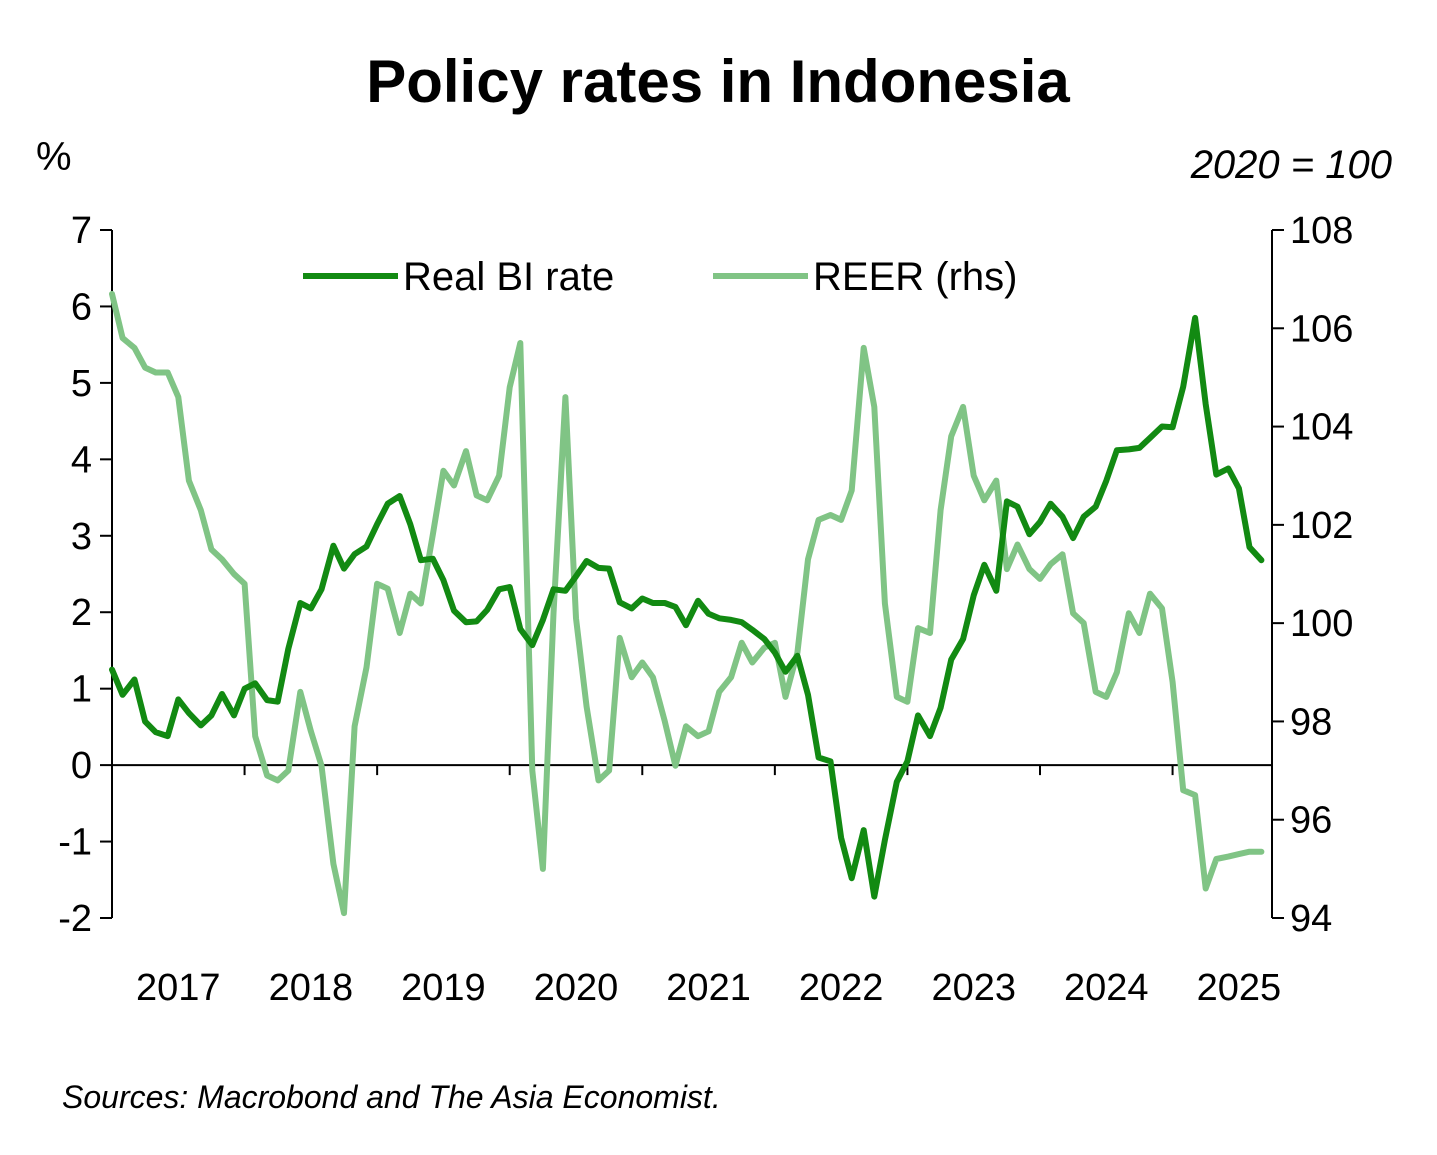 The width and height of the screenshot is (1437, 1155). Describe the element at coordinates (81, 460) in the screenshot. I see `left-tick-label: 4` at that location.